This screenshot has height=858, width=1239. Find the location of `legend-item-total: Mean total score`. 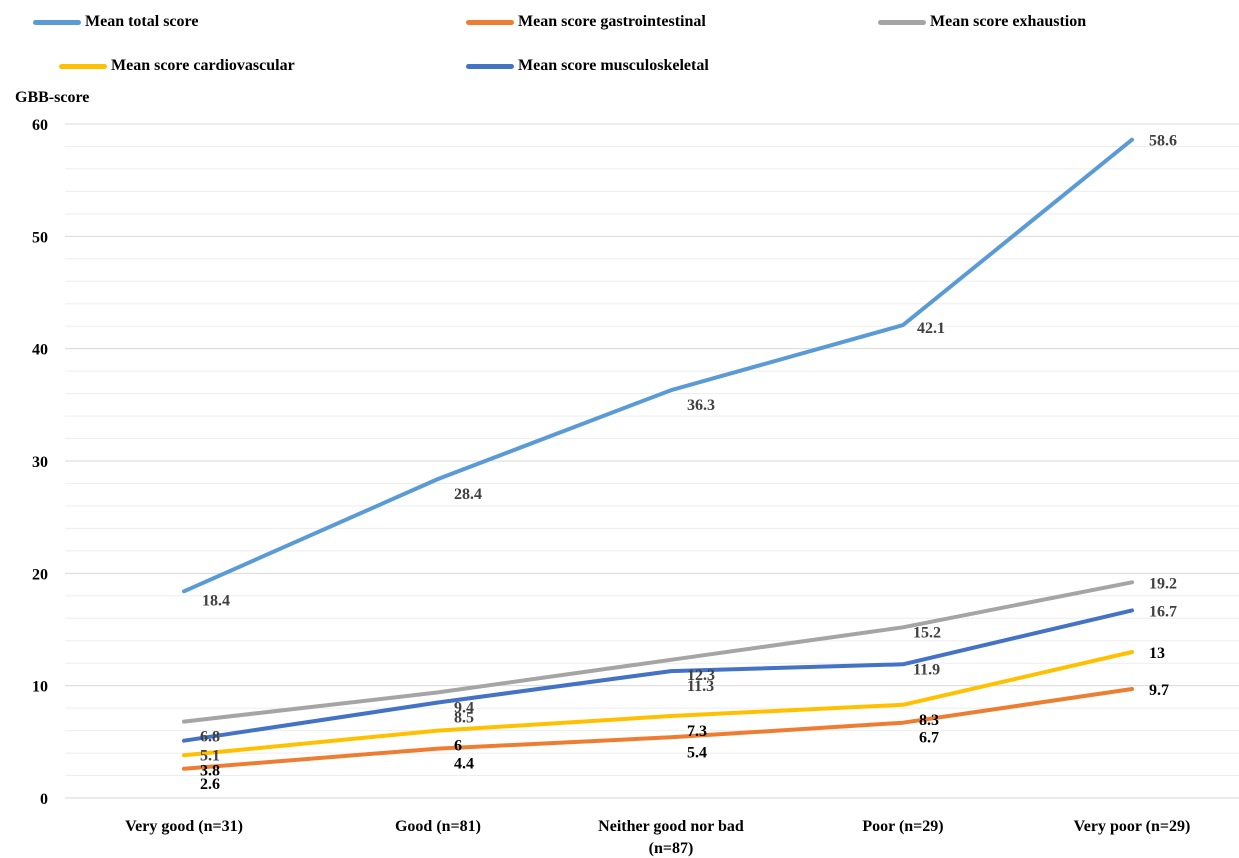

legend-item-total: Mean total score is located at coordinates (115, 22).